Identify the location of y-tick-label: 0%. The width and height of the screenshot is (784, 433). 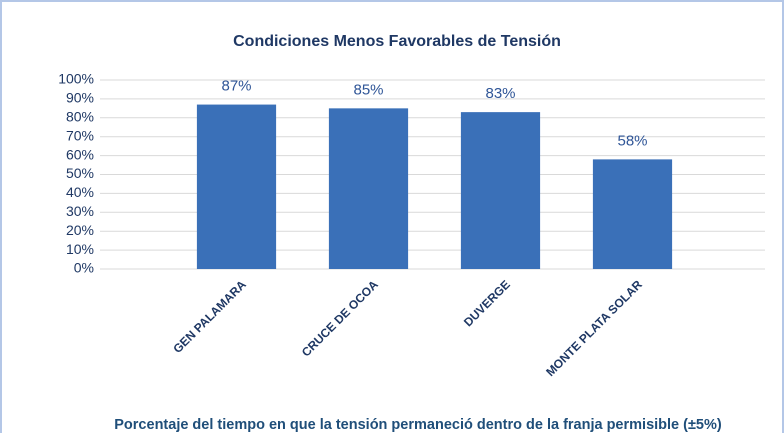
(84, 268).